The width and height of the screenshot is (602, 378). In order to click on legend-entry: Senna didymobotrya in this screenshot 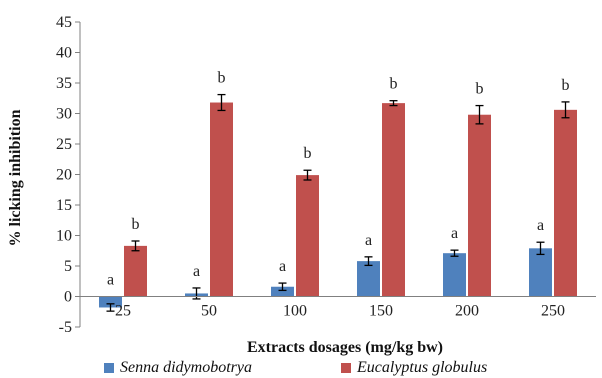, I will do `click(186, 367)`.